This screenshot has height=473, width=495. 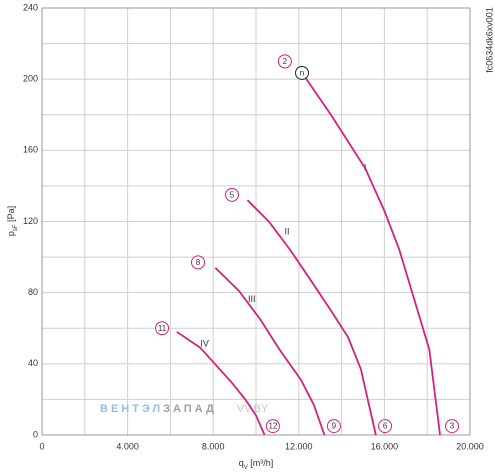 I want to click on y-tick-label: 200, so click(x=30, y=79).